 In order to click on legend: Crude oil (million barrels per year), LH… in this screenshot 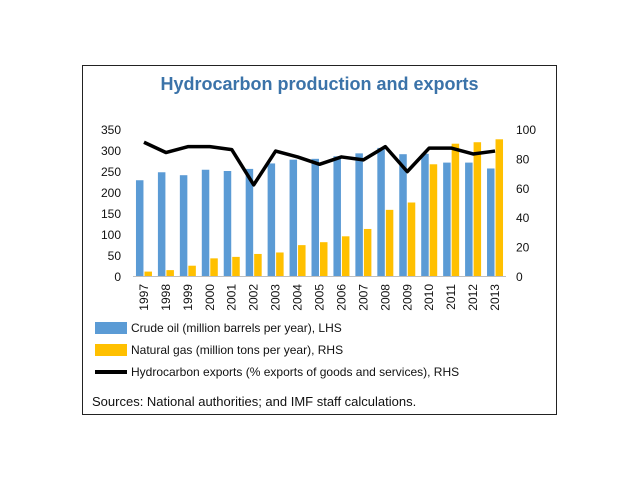, I will do `click(277, 350)`.